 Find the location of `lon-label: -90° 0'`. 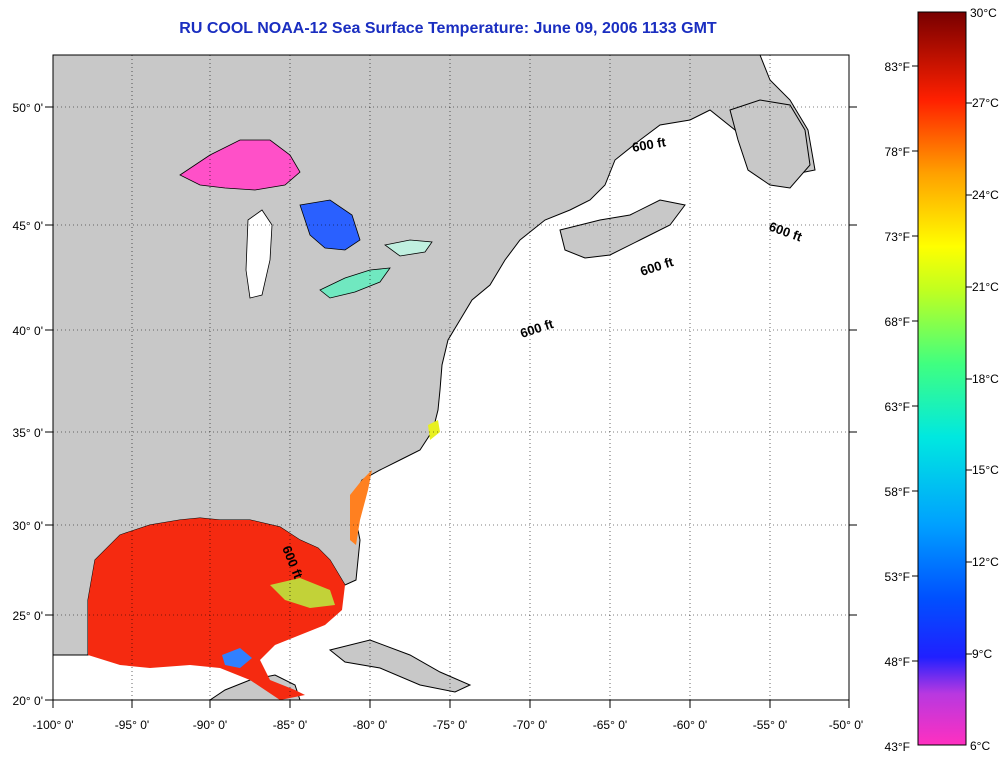

lon-label: -90° 0' is located at coordinates (210, 725).